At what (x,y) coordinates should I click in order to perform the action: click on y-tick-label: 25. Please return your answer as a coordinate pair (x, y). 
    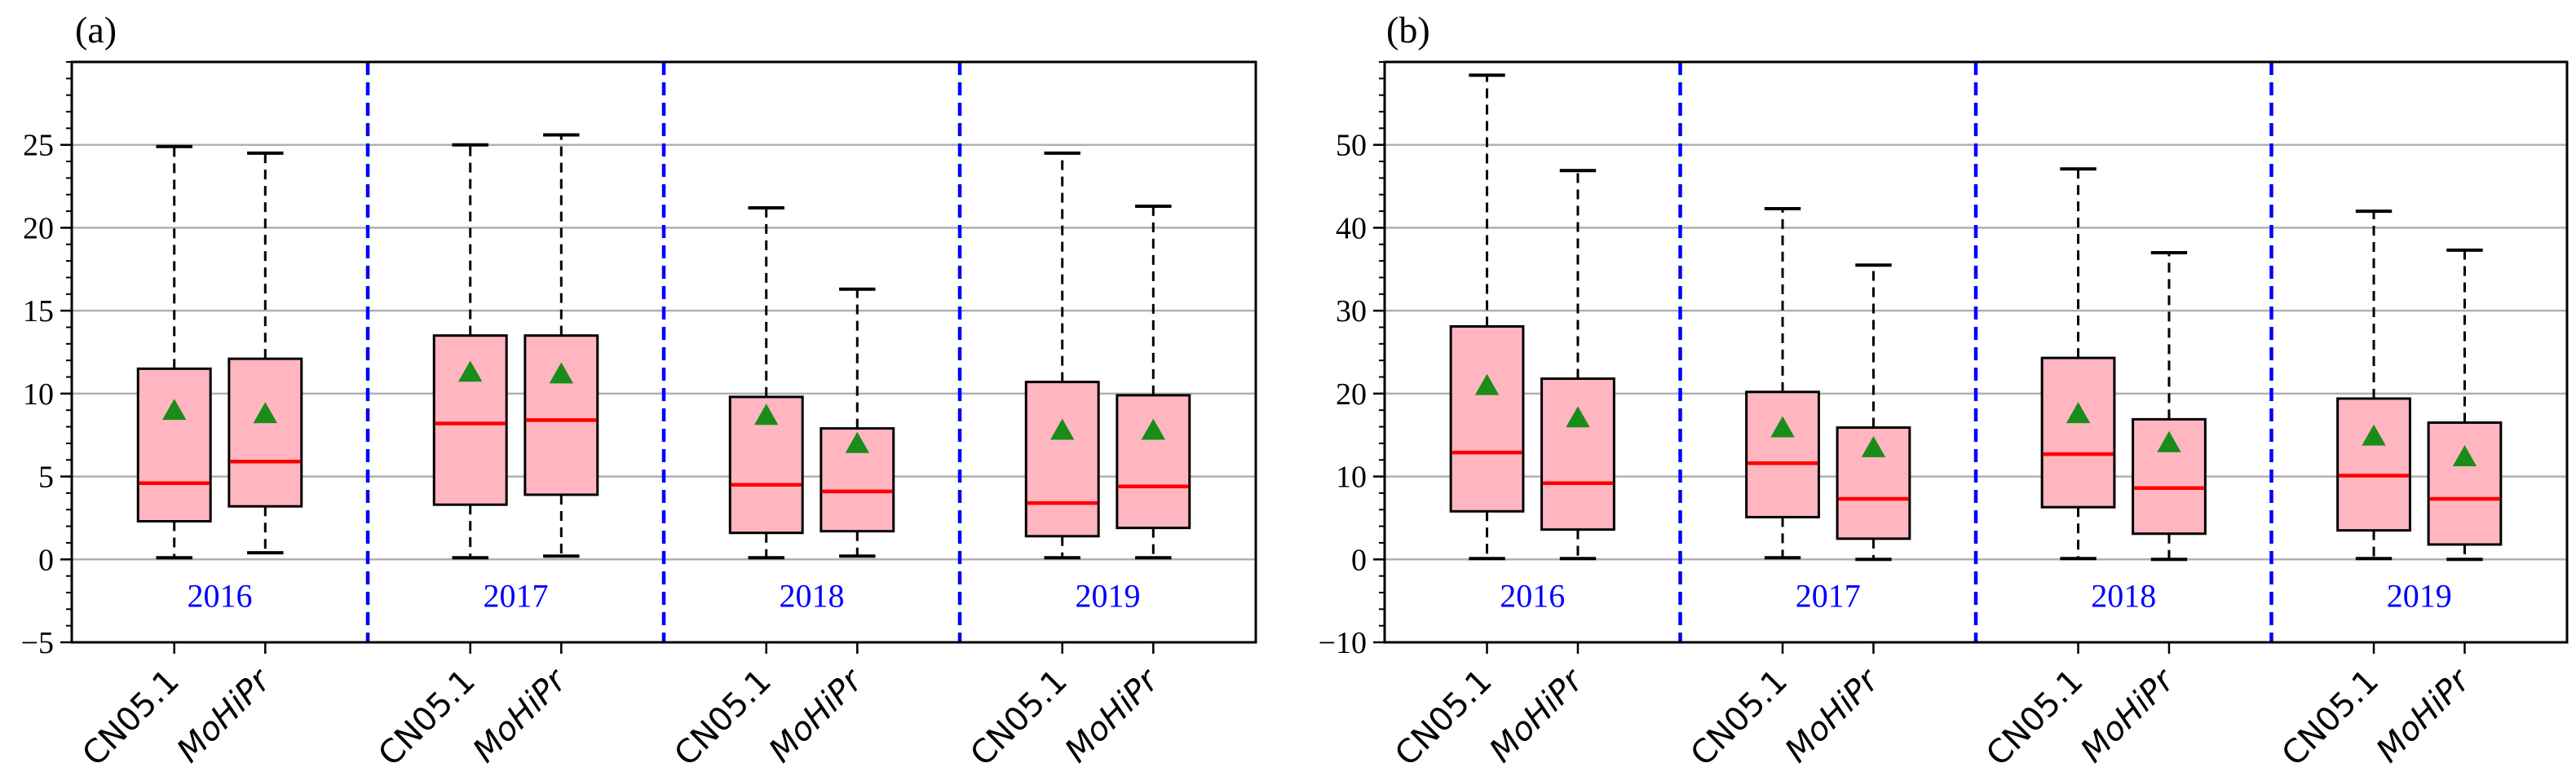
    Looking at the image, I should click on (38, 146).